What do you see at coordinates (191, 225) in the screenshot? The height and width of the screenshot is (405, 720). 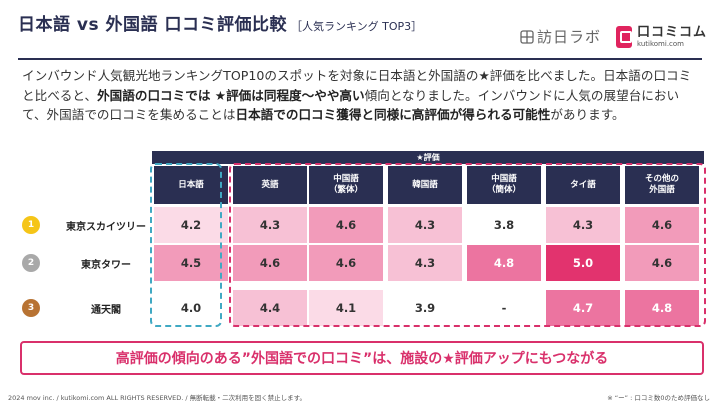 I see `rating-cell: 4.2` at bounding box center [191, 225].